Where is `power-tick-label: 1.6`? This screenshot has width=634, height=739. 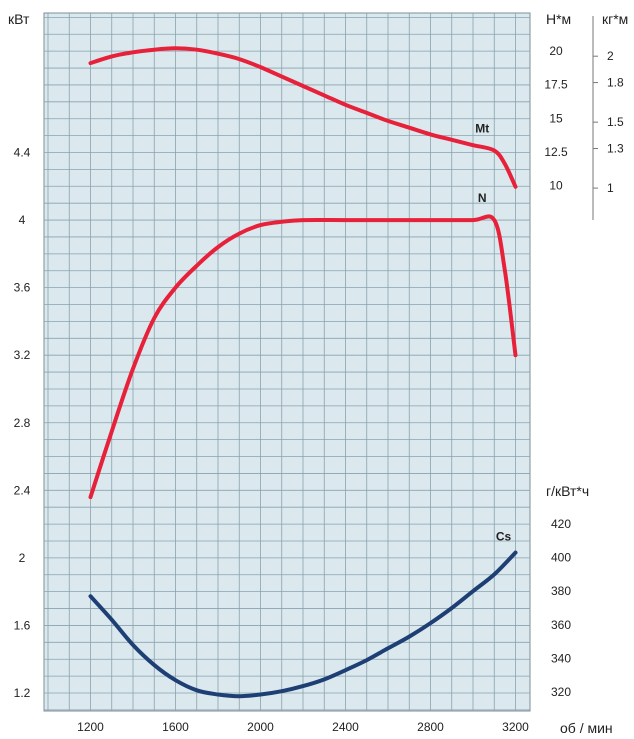
power-tick-label: 1.6 is located at coordinates (22, 625).